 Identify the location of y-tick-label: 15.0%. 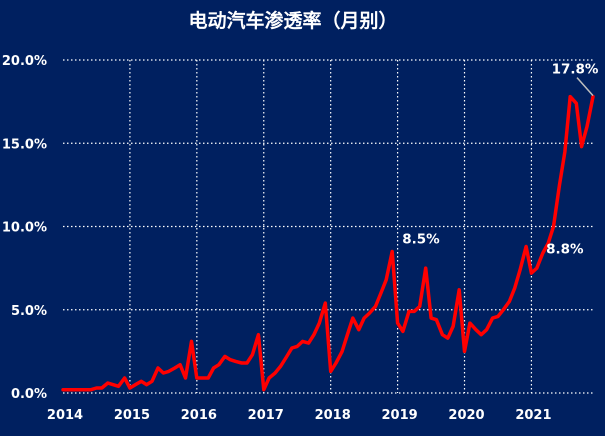
(24, 144).